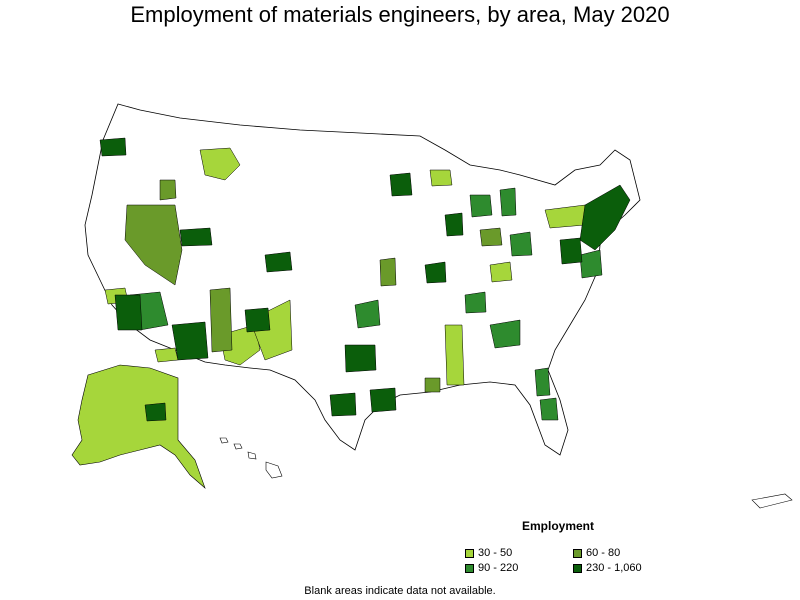  I want to click on hawaii-islands, so click(251, 458).